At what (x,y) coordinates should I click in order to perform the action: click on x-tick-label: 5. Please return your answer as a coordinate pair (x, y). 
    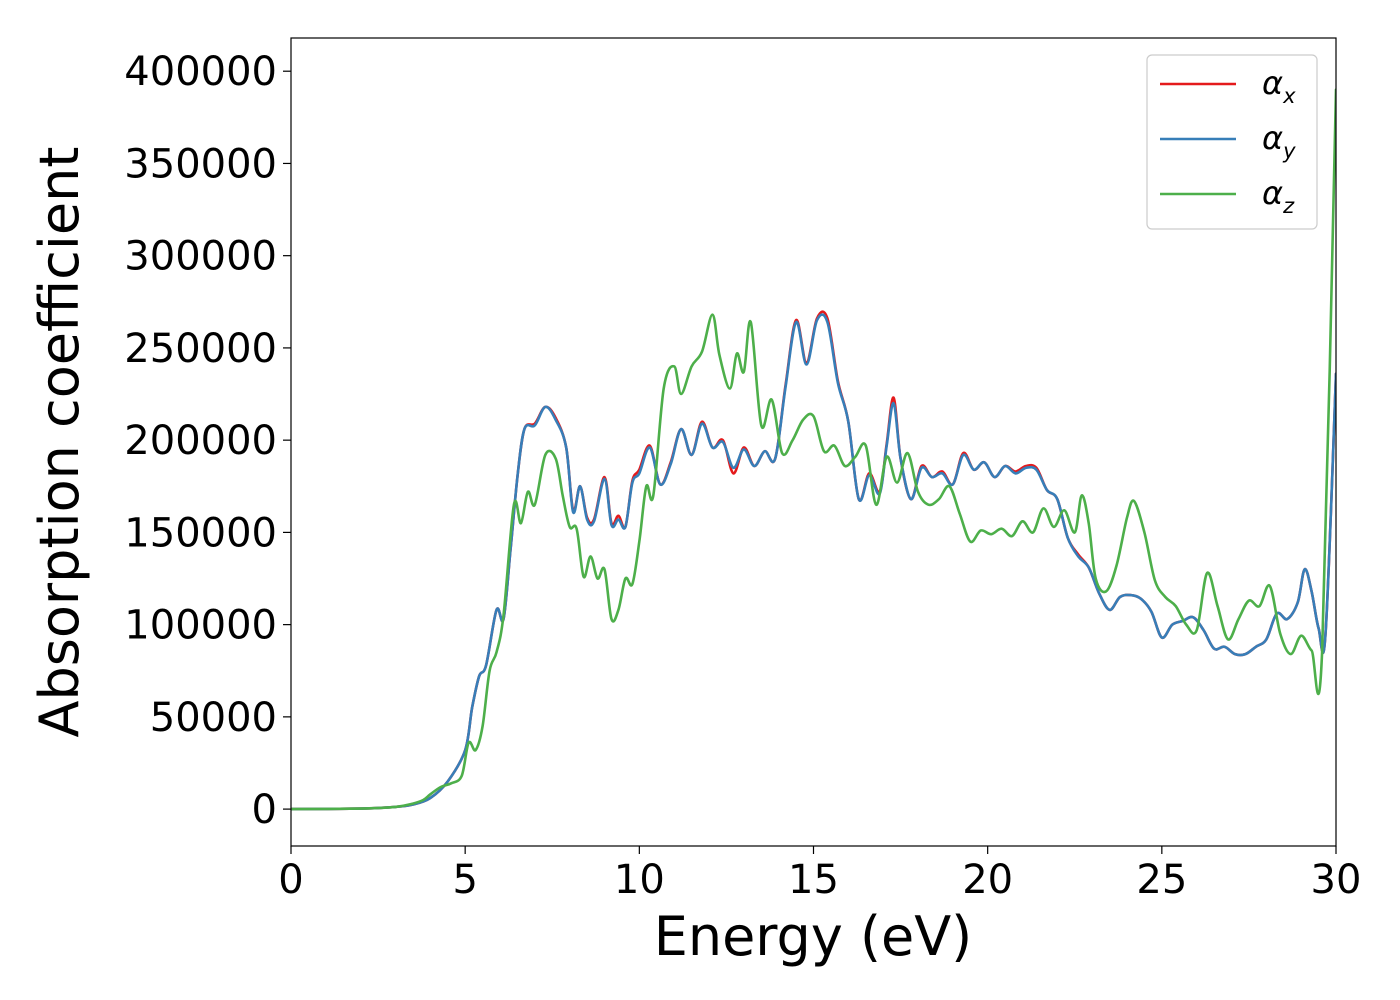
    Looking at the image, I should click on (464, 880).